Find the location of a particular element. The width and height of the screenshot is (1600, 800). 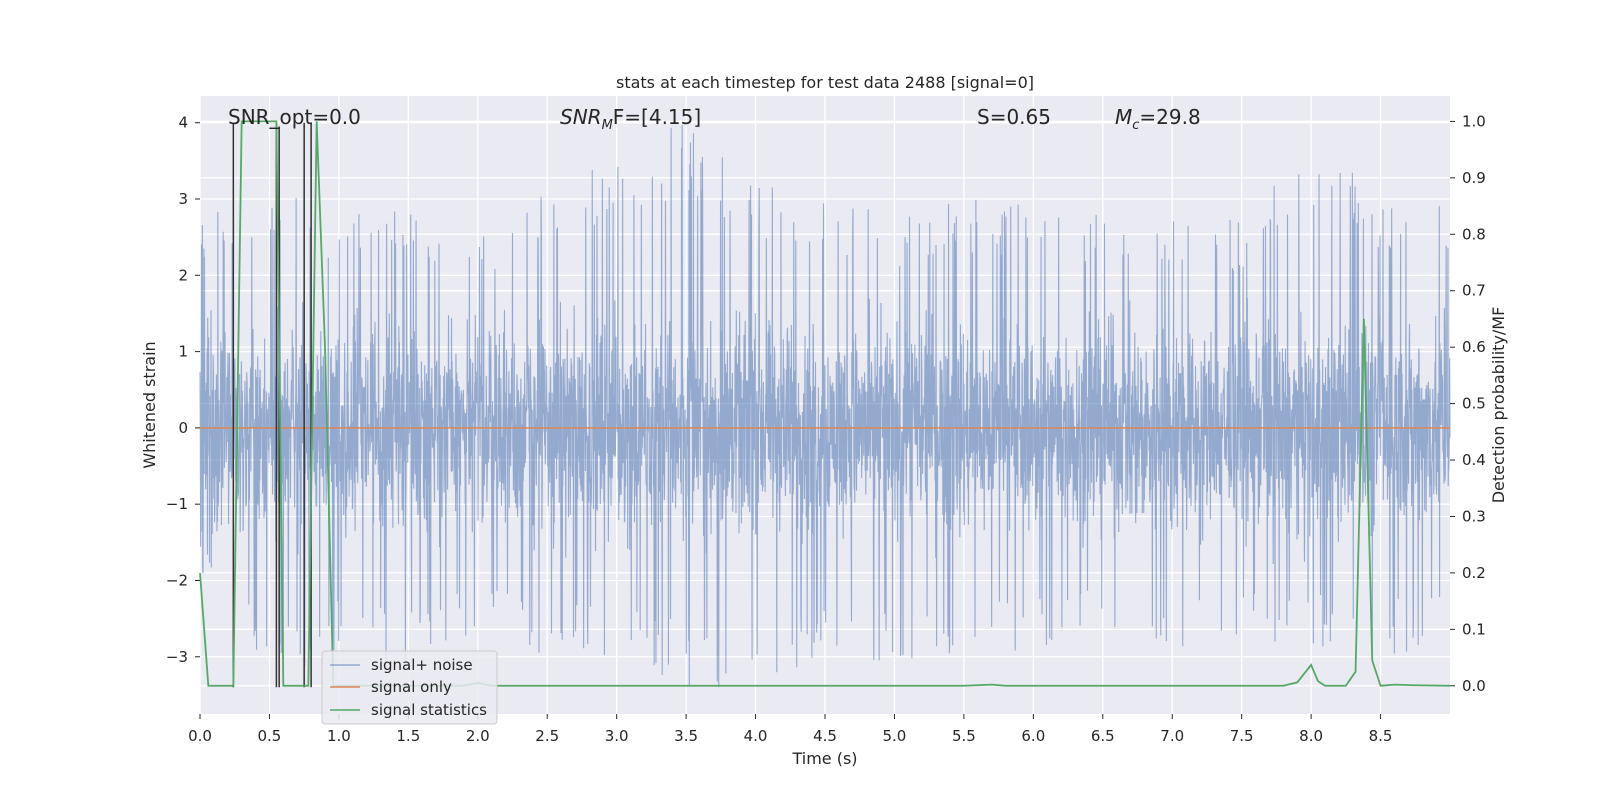

annotation-mc-sub: c is located at coordinates (1135, 125).